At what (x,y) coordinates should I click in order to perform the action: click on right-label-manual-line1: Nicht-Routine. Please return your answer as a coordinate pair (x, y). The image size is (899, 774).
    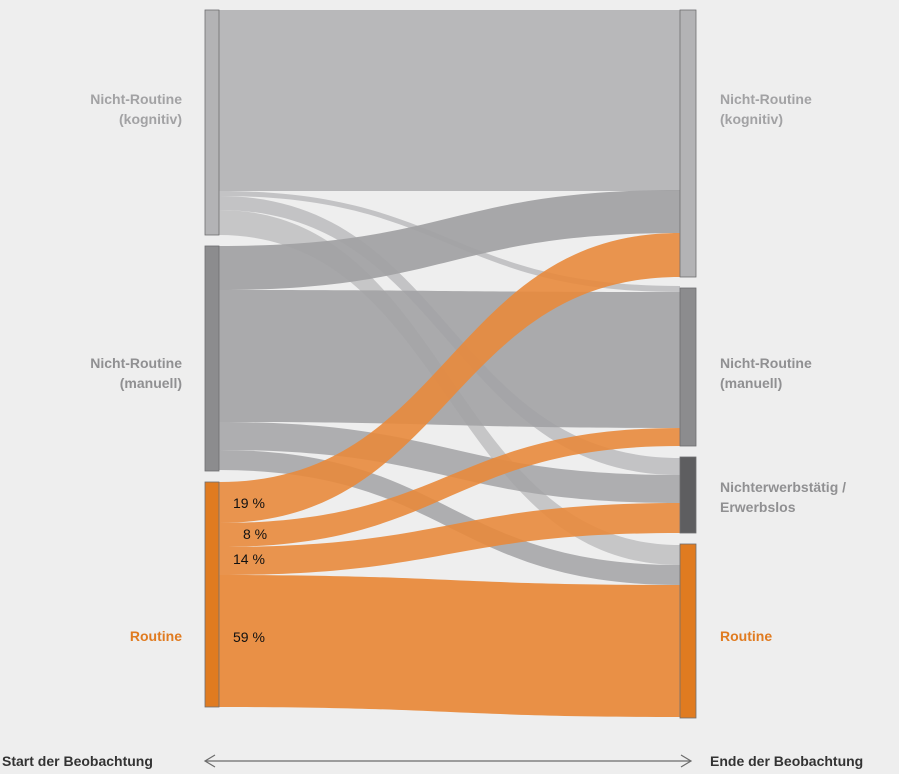
    Looking at the image, I should click on (766, 363).